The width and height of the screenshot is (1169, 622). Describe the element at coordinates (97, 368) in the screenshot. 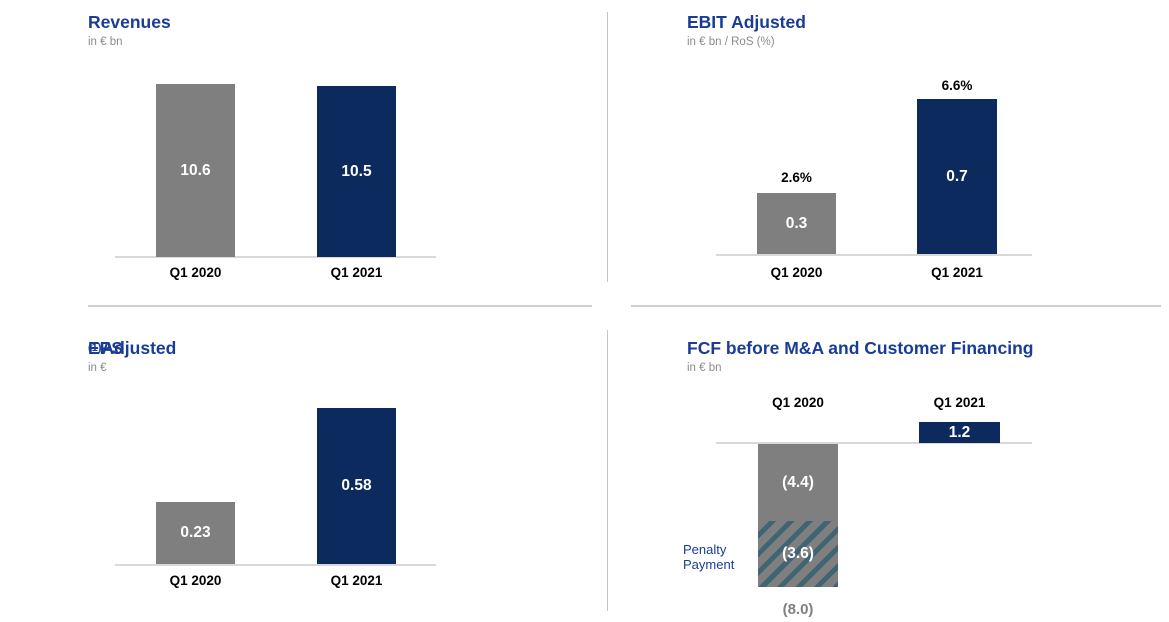

I see `chart-subtitle-eps: in €` at that location.